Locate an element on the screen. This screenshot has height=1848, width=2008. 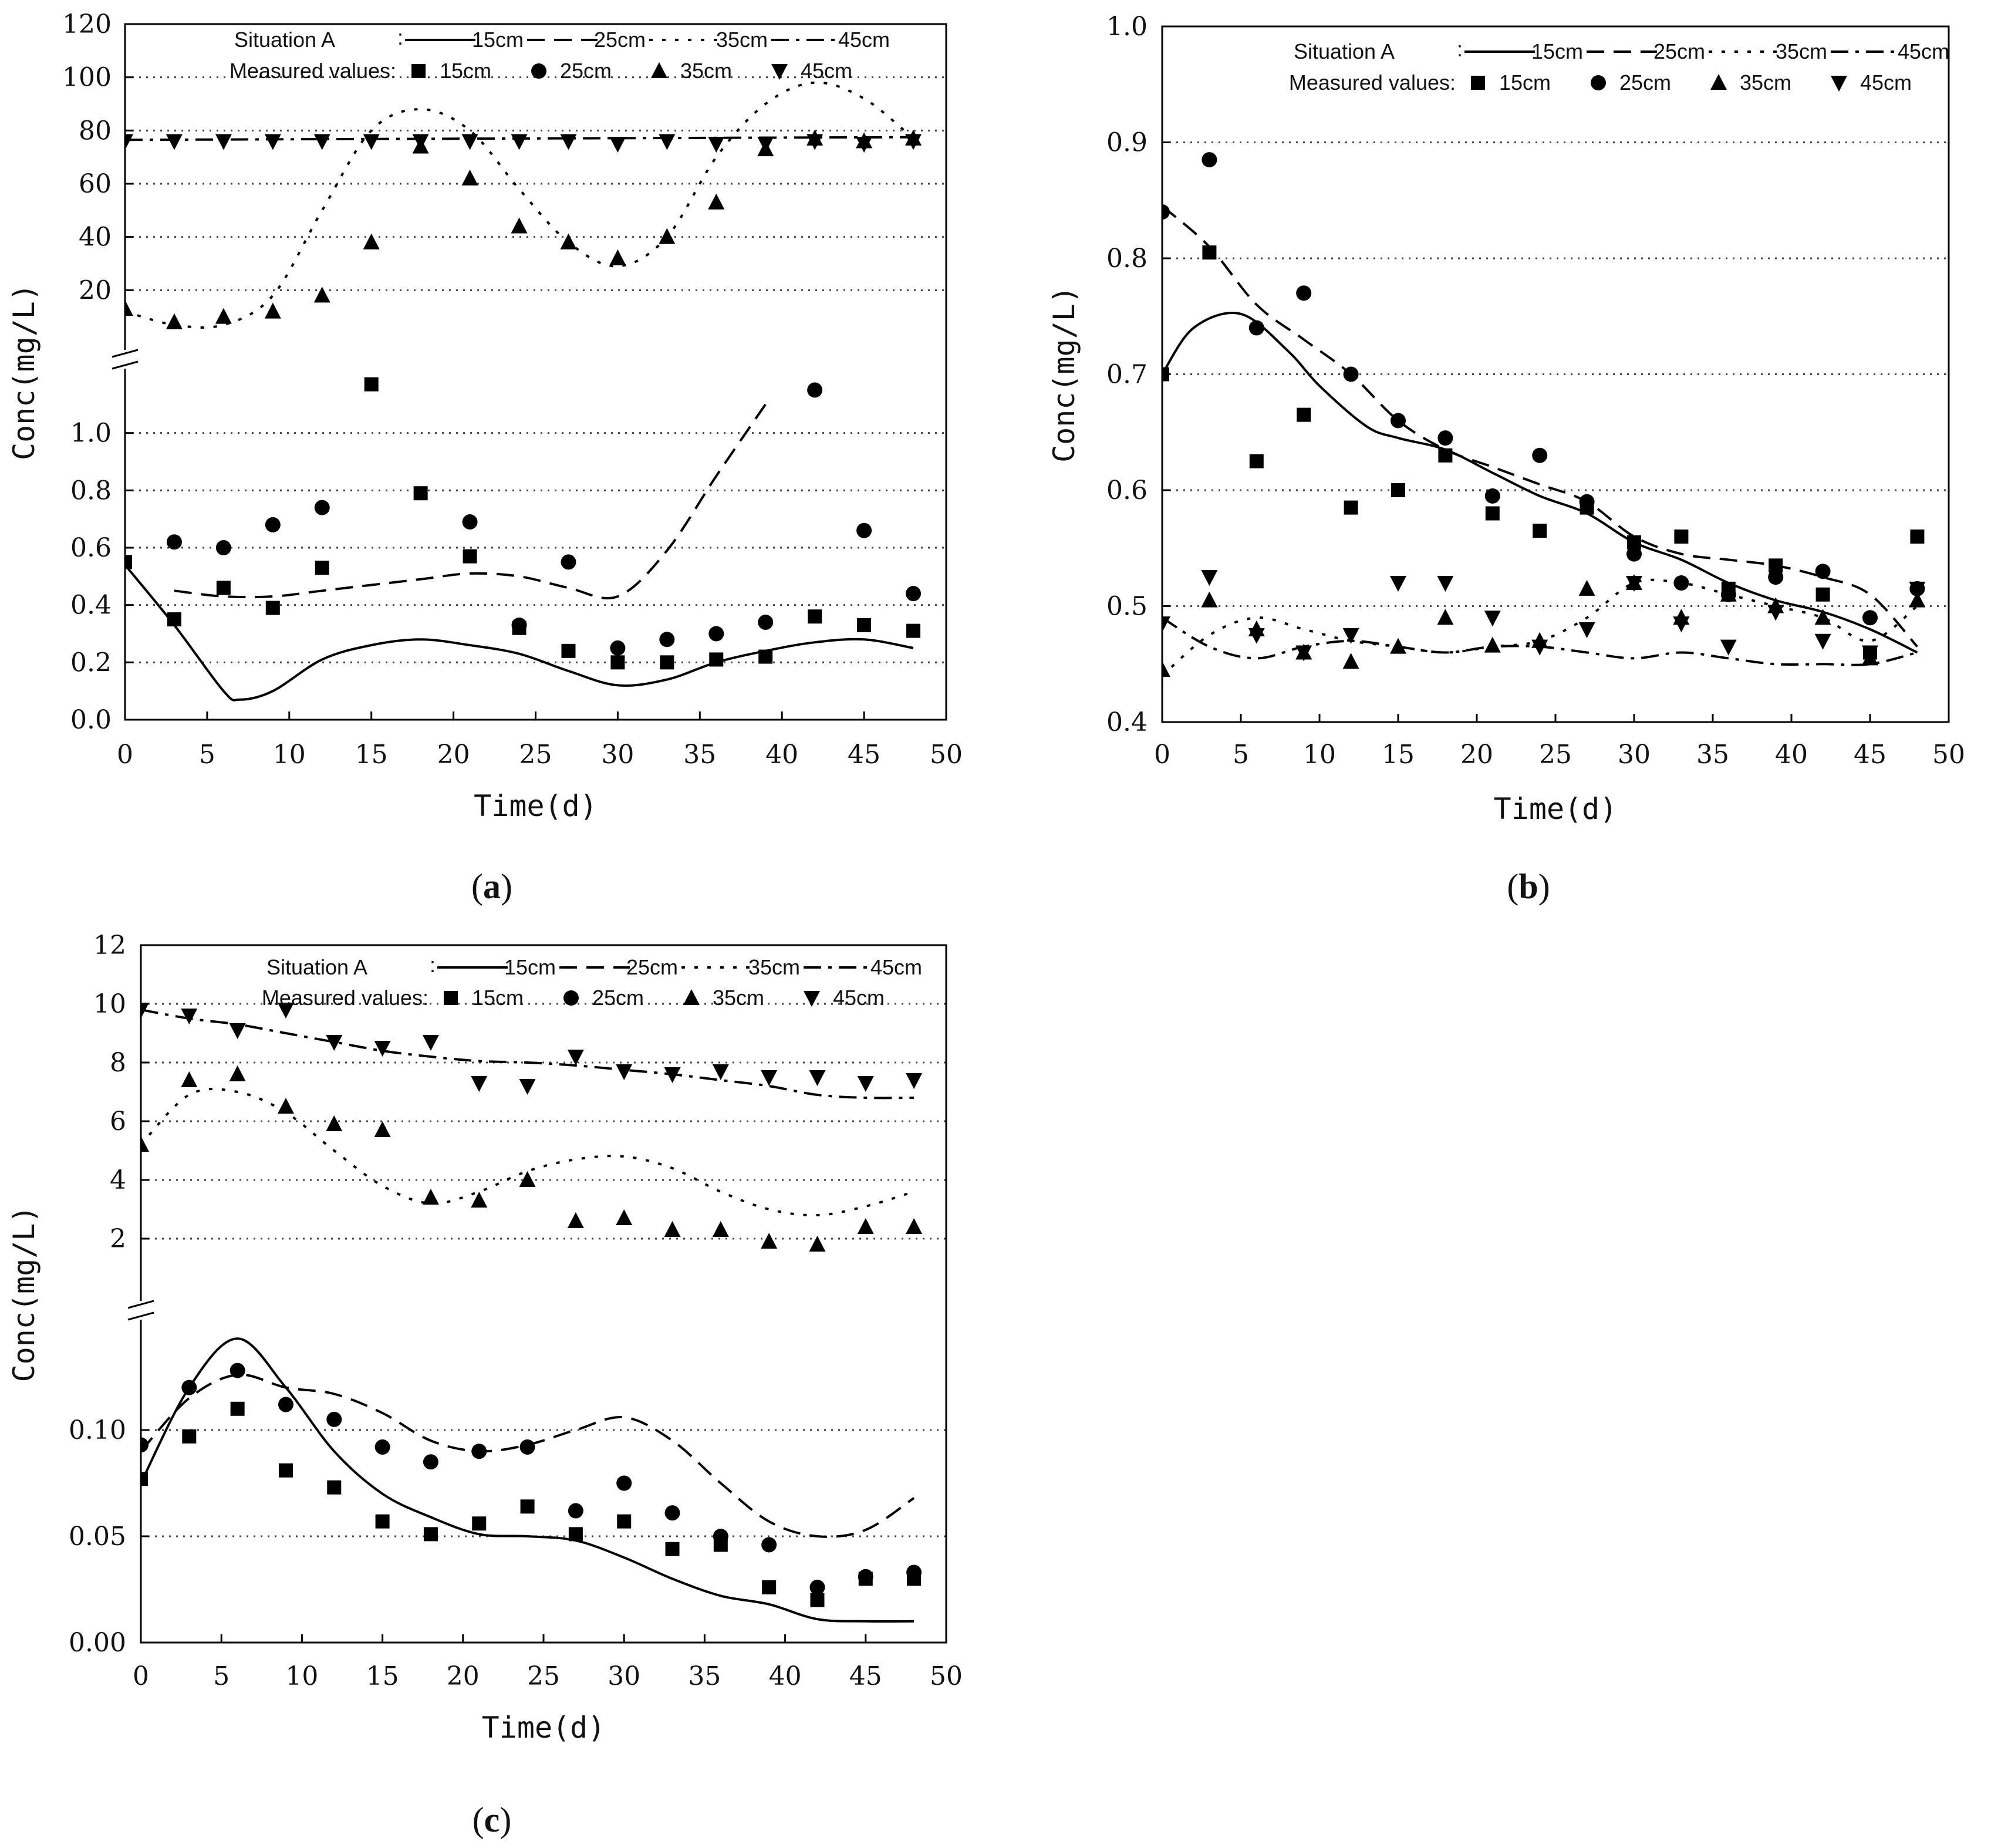
y-tick-label: 8 is located at coordinates (118, 1063).